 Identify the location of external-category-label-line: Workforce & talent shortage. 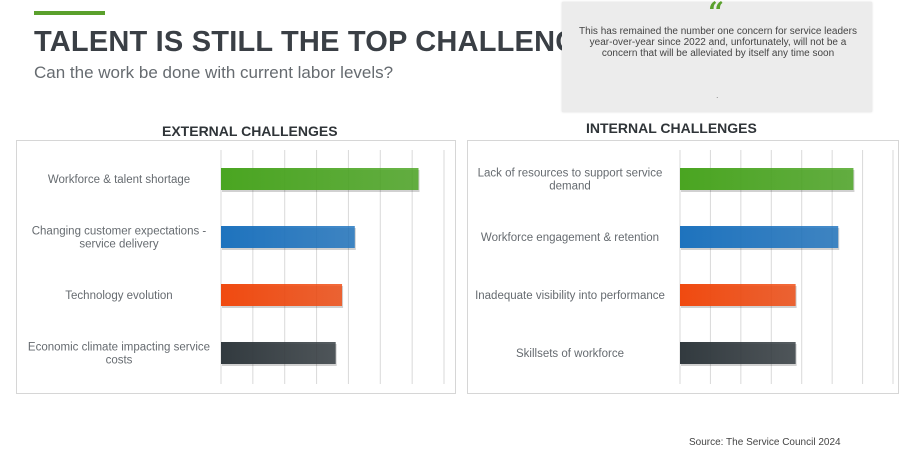
(119, 180).